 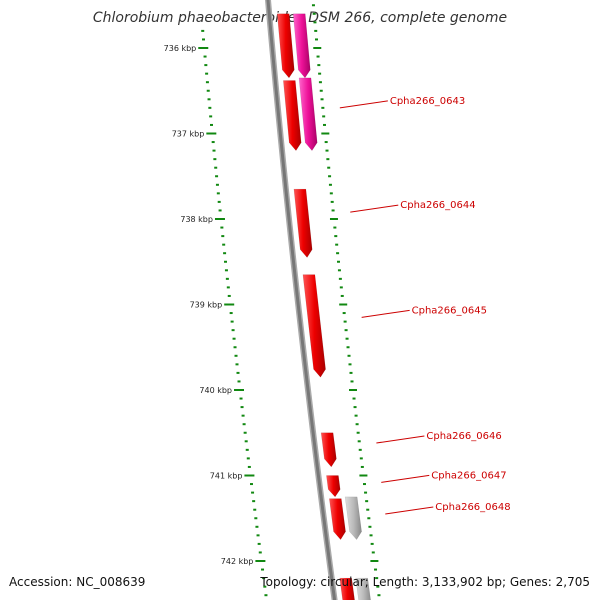 I want to click on gene-label: Cpha266_0646, so click(x=463, y=436).